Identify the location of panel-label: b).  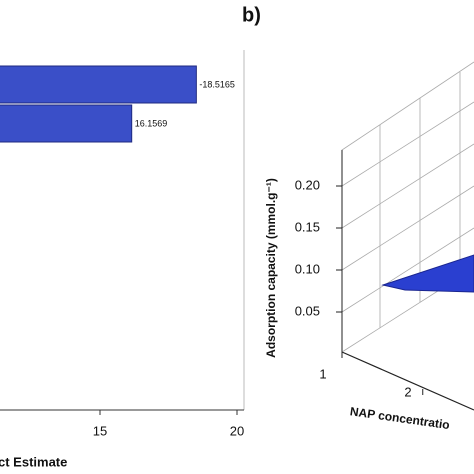
(251, 15).